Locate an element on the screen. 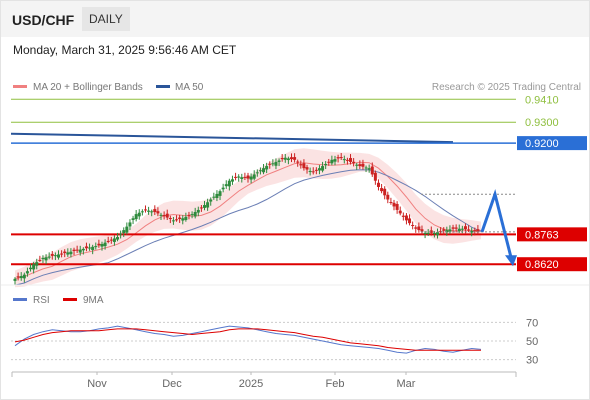 Image resolution: width=590 pixels, height=400 pixels. rsi-legend-swatch is located at coordinates (20, 299).